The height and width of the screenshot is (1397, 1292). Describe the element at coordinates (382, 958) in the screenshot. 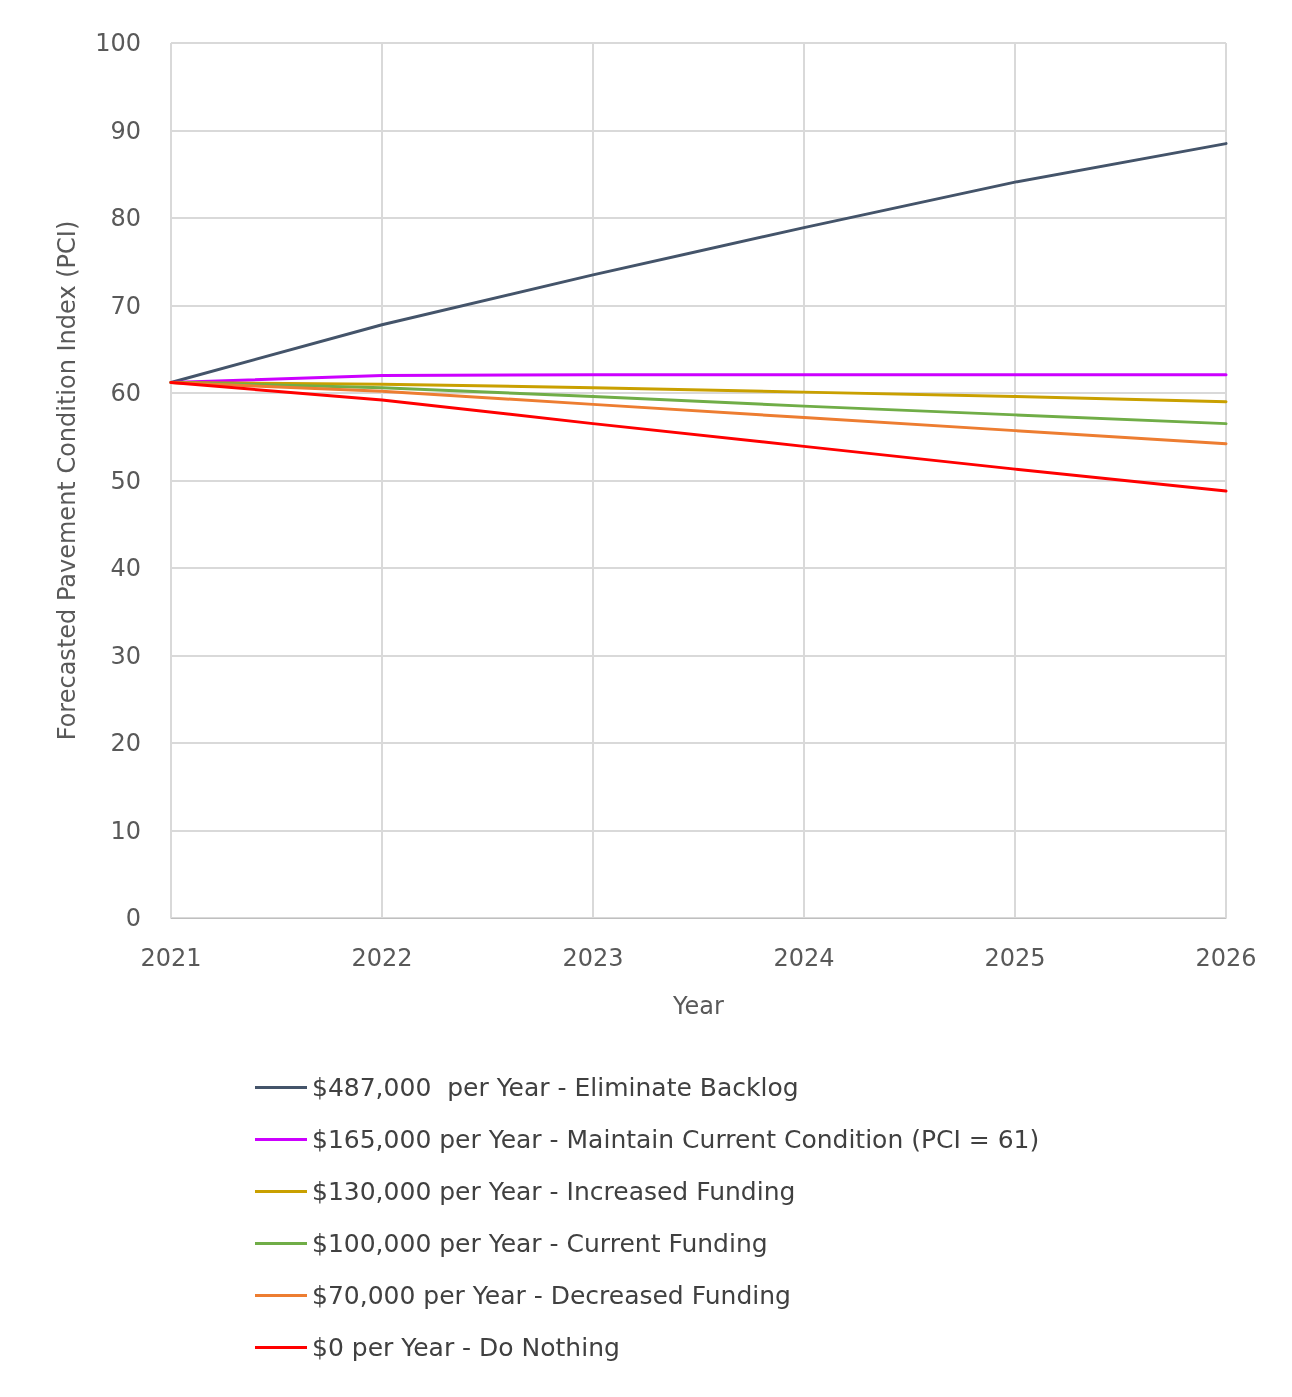

I see `x-tick-label: 2022` at that location.